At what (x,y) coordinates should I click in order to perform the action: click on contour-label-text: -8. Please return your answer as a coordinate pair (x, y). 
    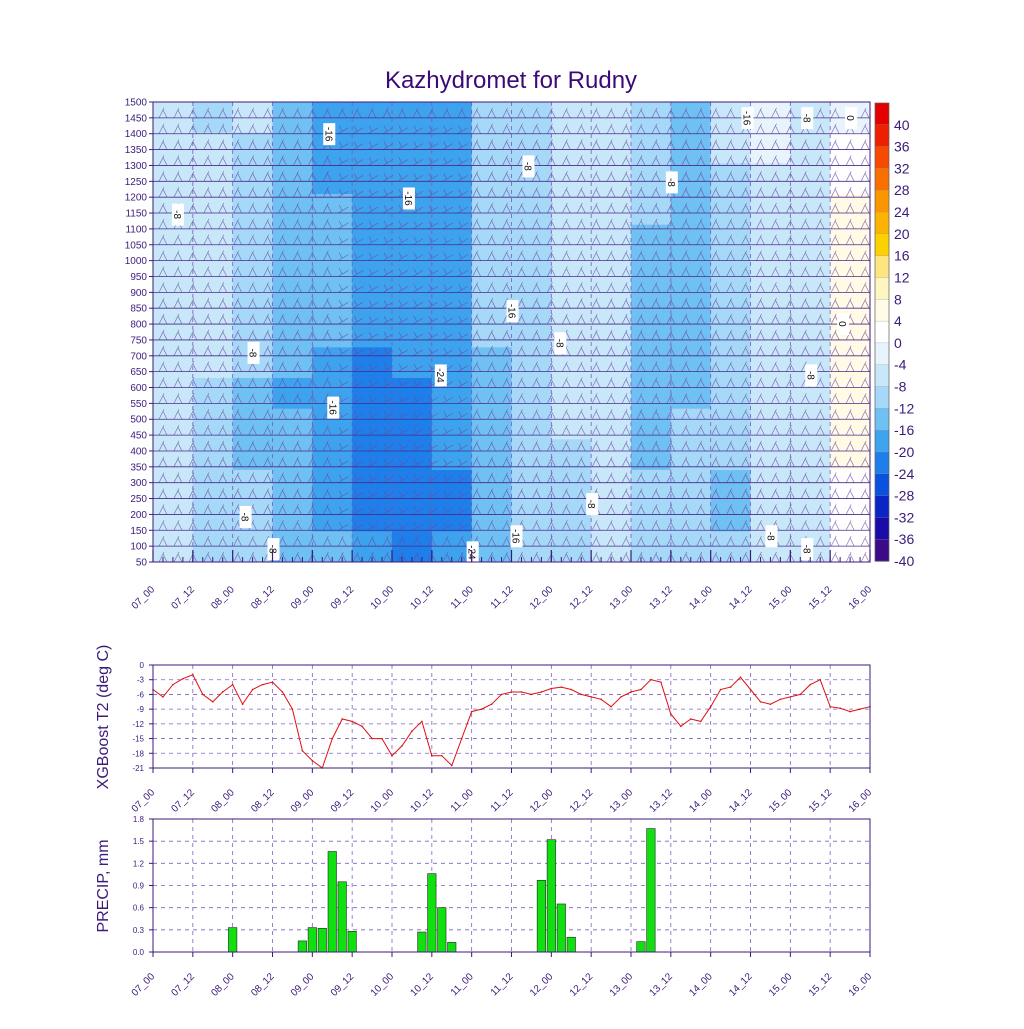
    Looking at the image, I should click on (670, 182).